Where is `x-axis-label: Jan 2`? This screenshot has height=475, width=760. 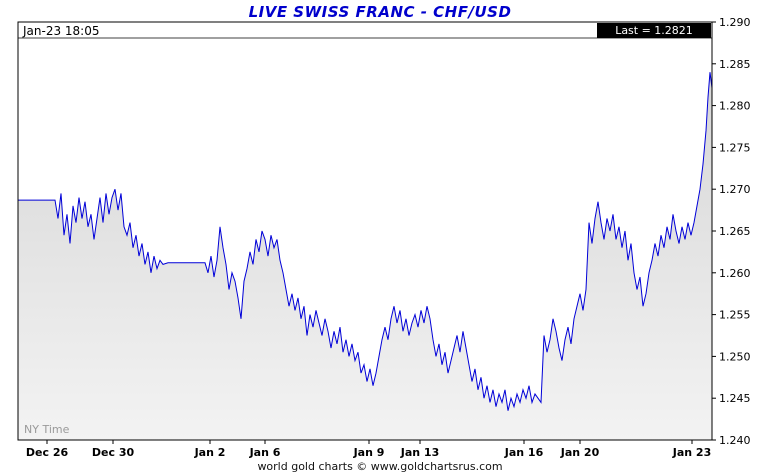
x-axis-label: Jan 2 is located at coordinates (210, 452).